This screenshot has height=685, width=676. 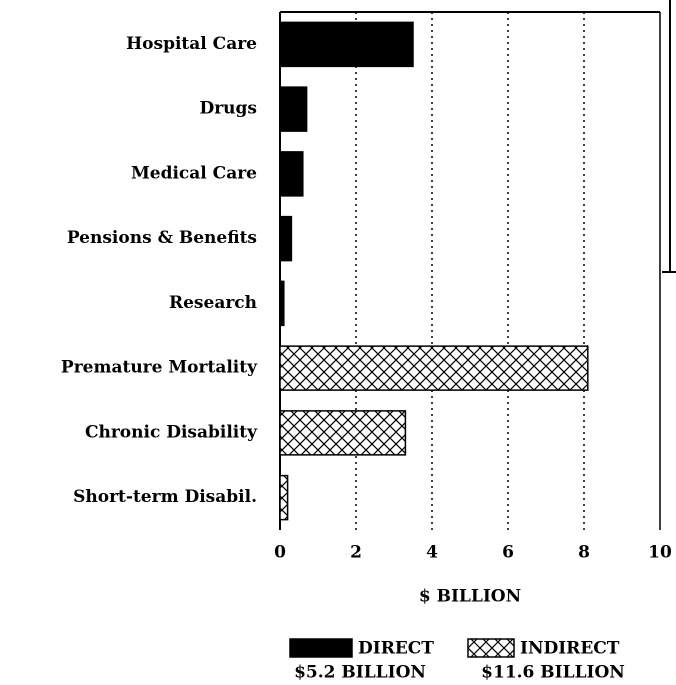 What do you see at coordinates (228, 109) in the screenshot?
I see `y-tick-label: Drugs` at bounding box center [228, 109].